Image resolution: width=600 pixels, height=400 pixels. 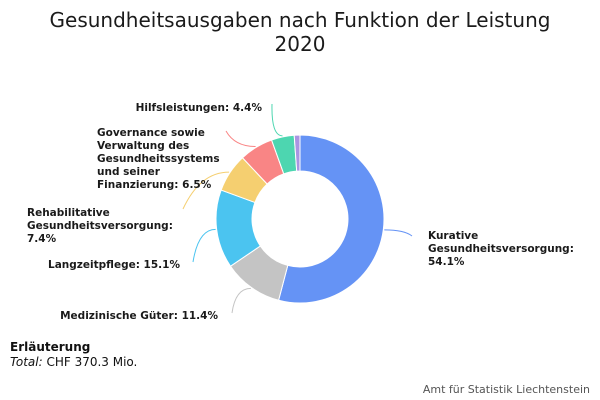 I want to click on note-total: Total: CHF 370.3 Mio., so click(x=73, y=362).